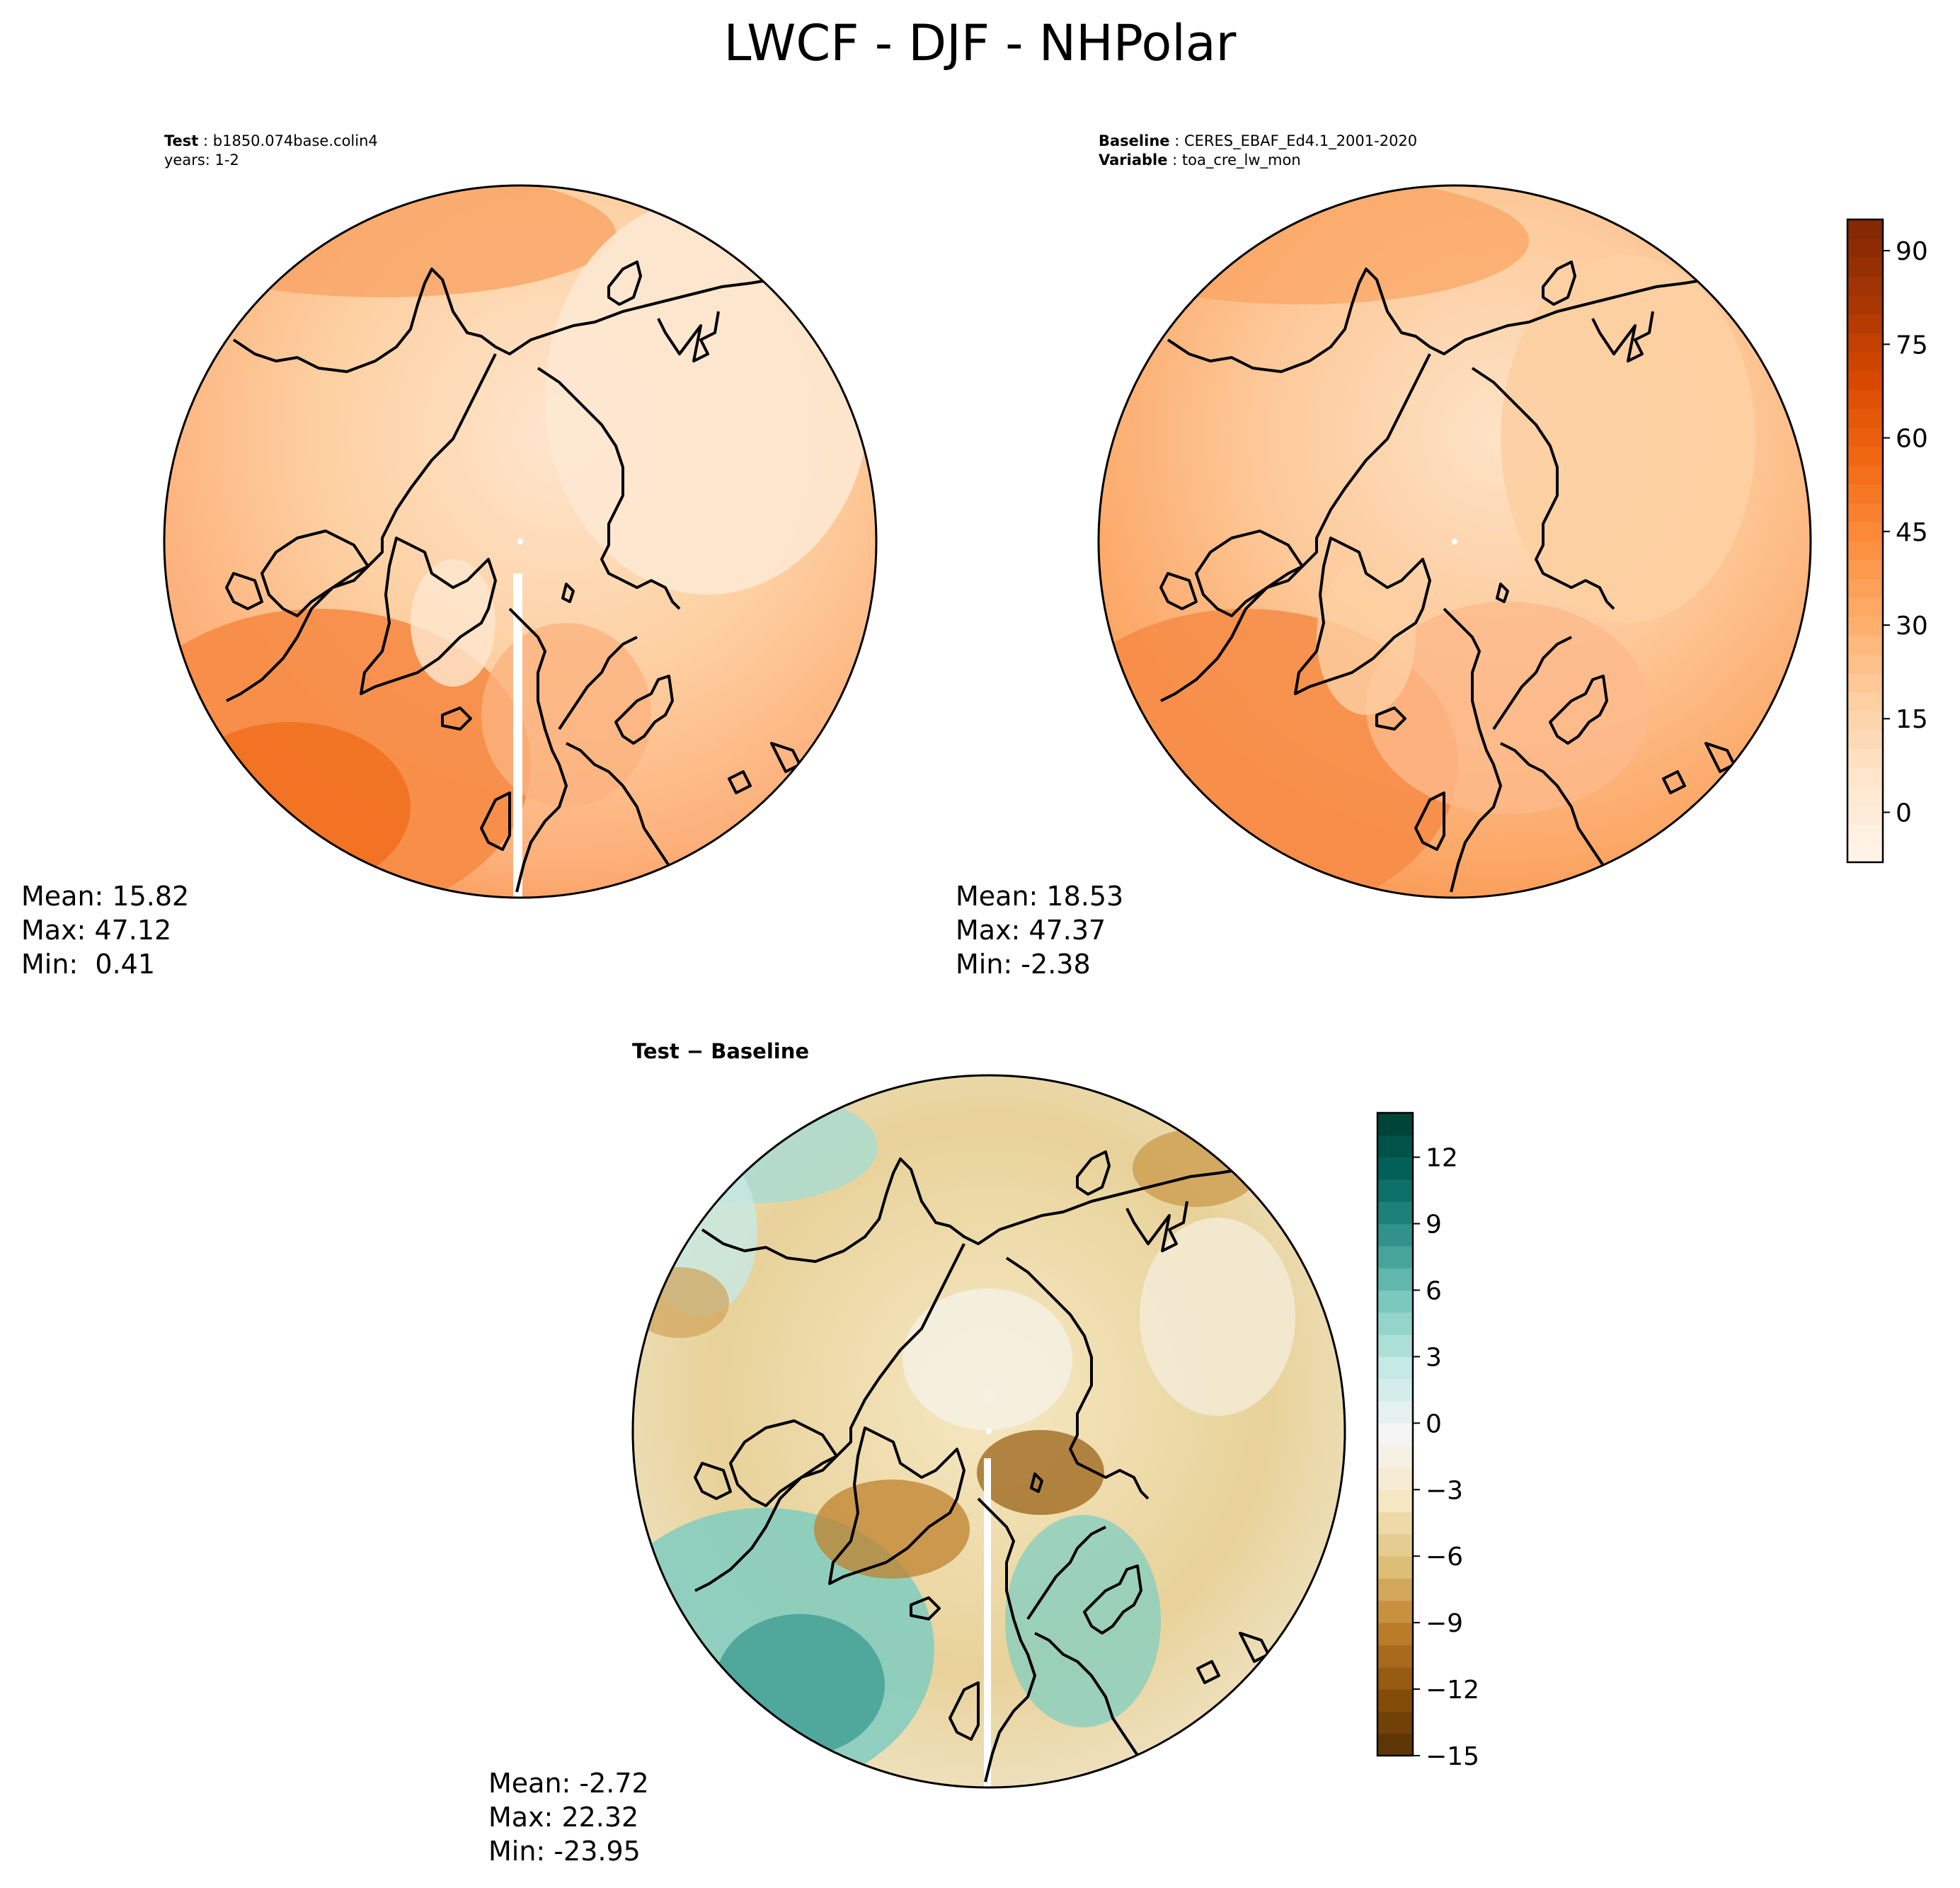 This screenshot has width=1960, height=1888. Describe the element at coordinates (1912, 627) in the screenshot. I see `main-colorbar-tick-label: 30` at that location.